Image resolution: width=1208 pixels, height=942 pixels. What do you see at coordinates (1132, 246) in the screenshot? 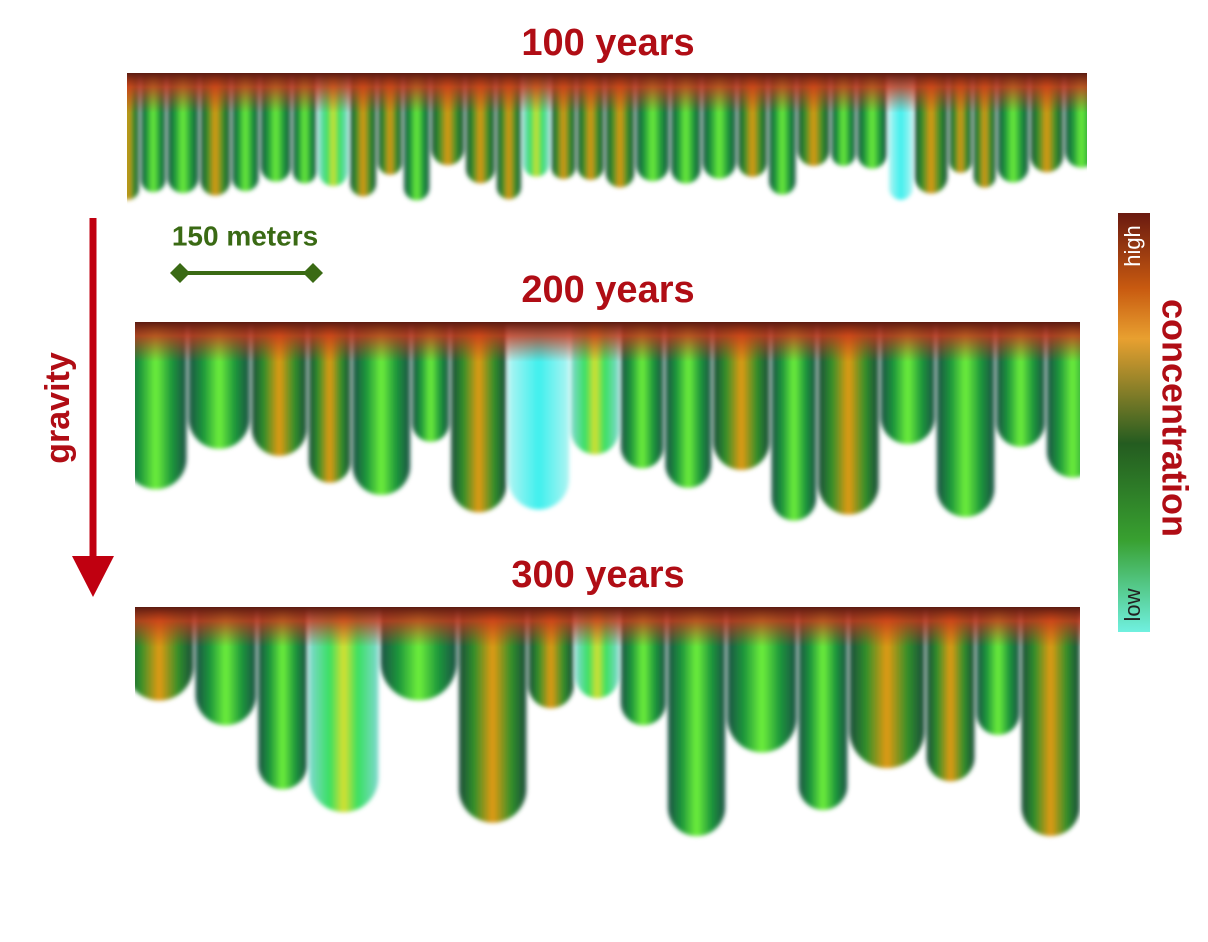
I see `colorbar-high: high` at bounding box center [1132, 246].